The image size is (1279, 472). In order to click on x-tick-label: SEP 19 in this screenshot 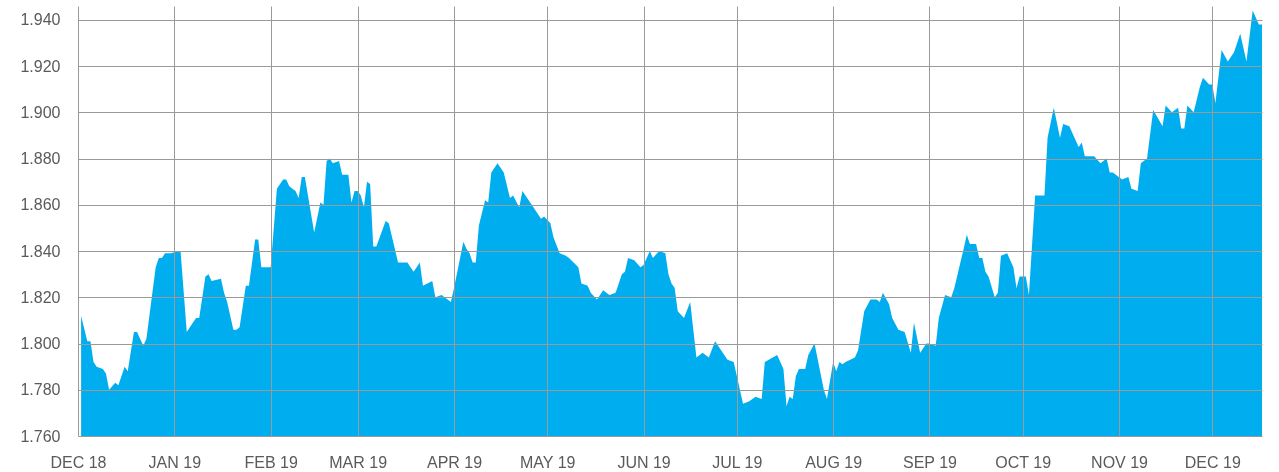, I will do `click(930, 462)`.